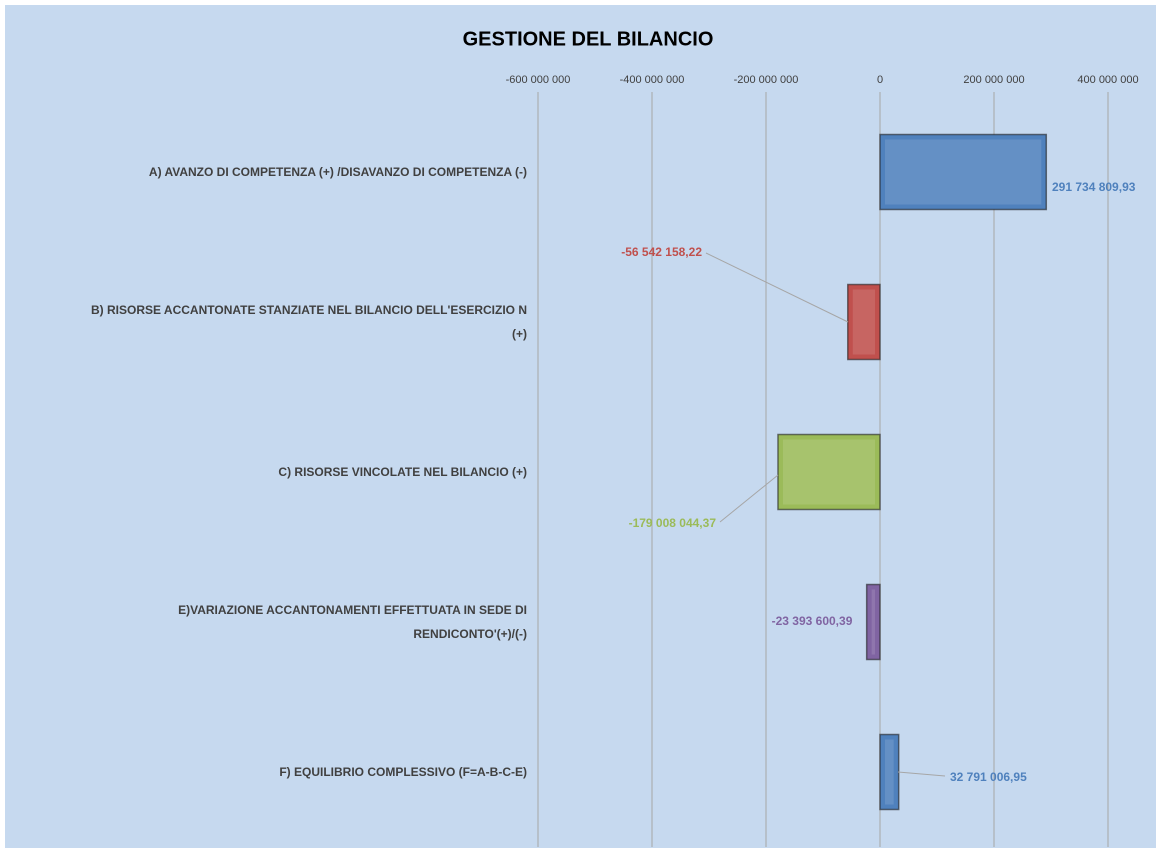  Describe the element at coordinates (766, 80) in the screenshot. I see `x-tick-label: -200 000 000` at that location.